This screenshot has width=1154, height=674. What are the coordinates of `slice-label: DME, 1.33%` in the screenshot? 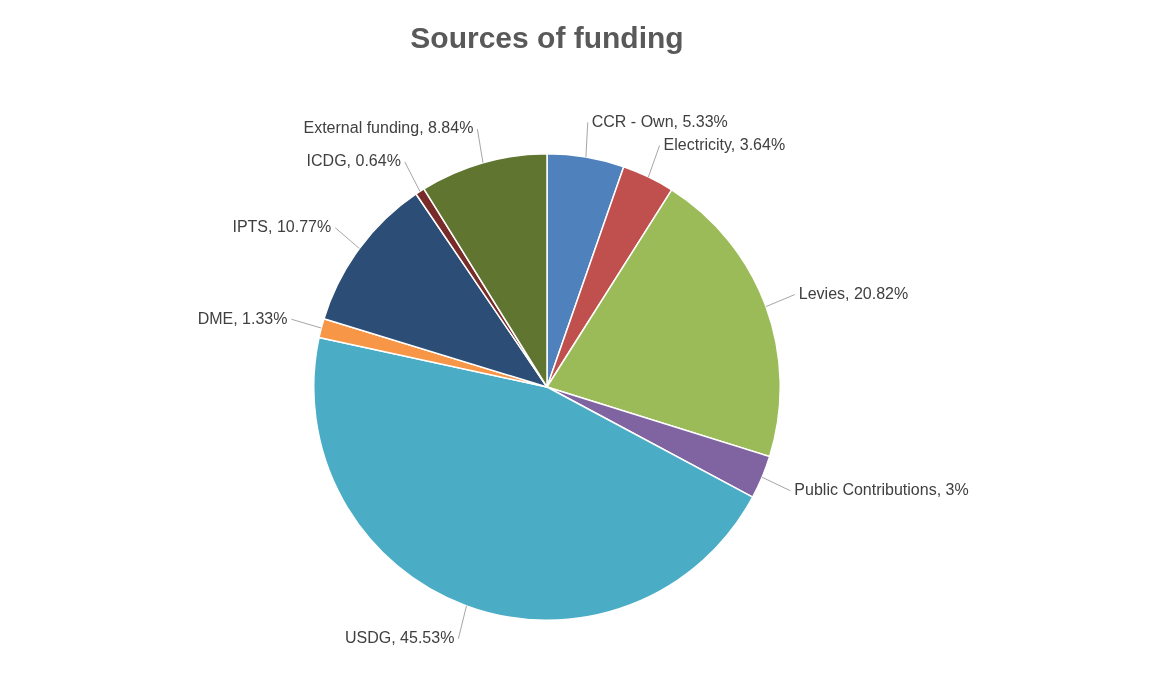 It's located at (242, 318).